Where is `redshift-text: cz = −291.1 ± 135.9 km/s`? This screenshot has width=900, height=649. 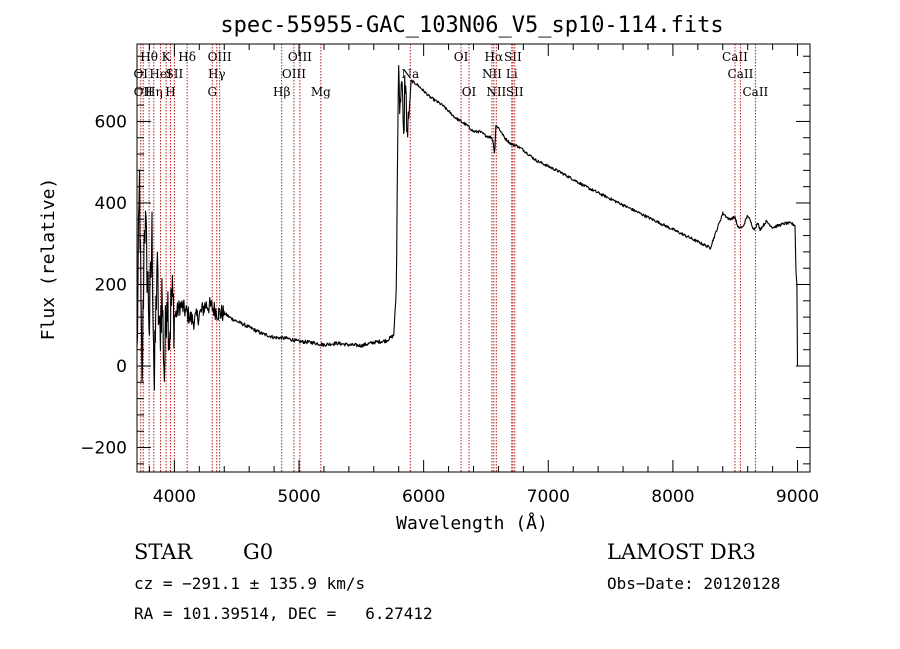
redshift-text: cz = −291.1 ± 135.9 km/s is located at coordinates (250, 583).